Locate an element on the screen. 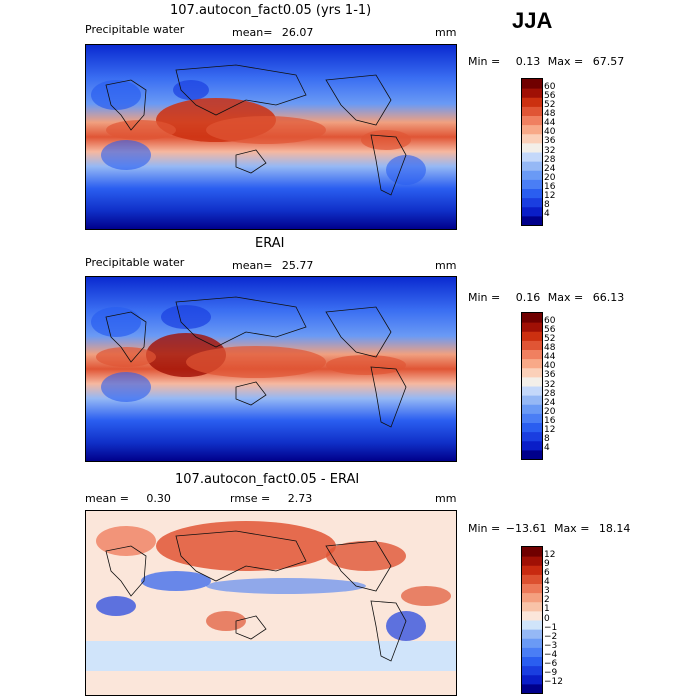  panel-3-min-value: −13.61 is located at coordinates (526, 528).